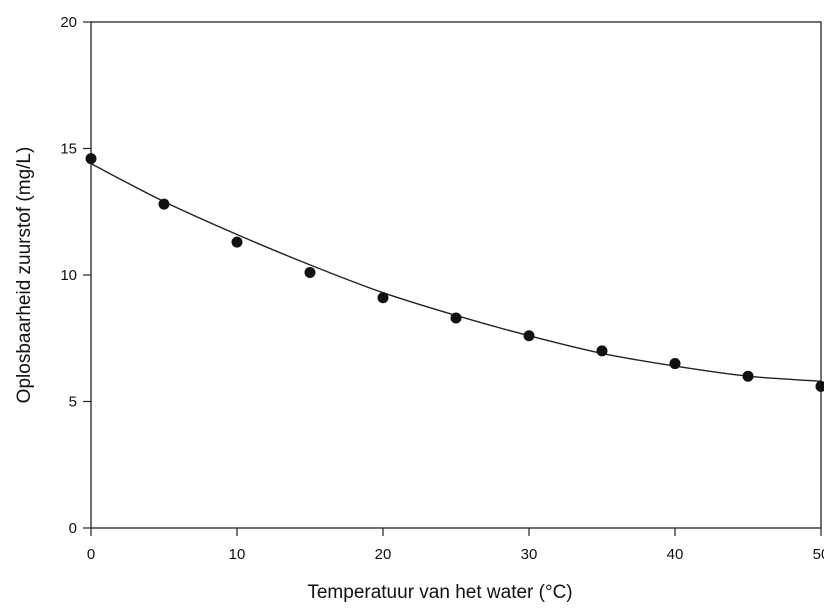 The width and height of the screenshot is (824, 612). I want to click on x-tick-label: 10, so click(237, 554).